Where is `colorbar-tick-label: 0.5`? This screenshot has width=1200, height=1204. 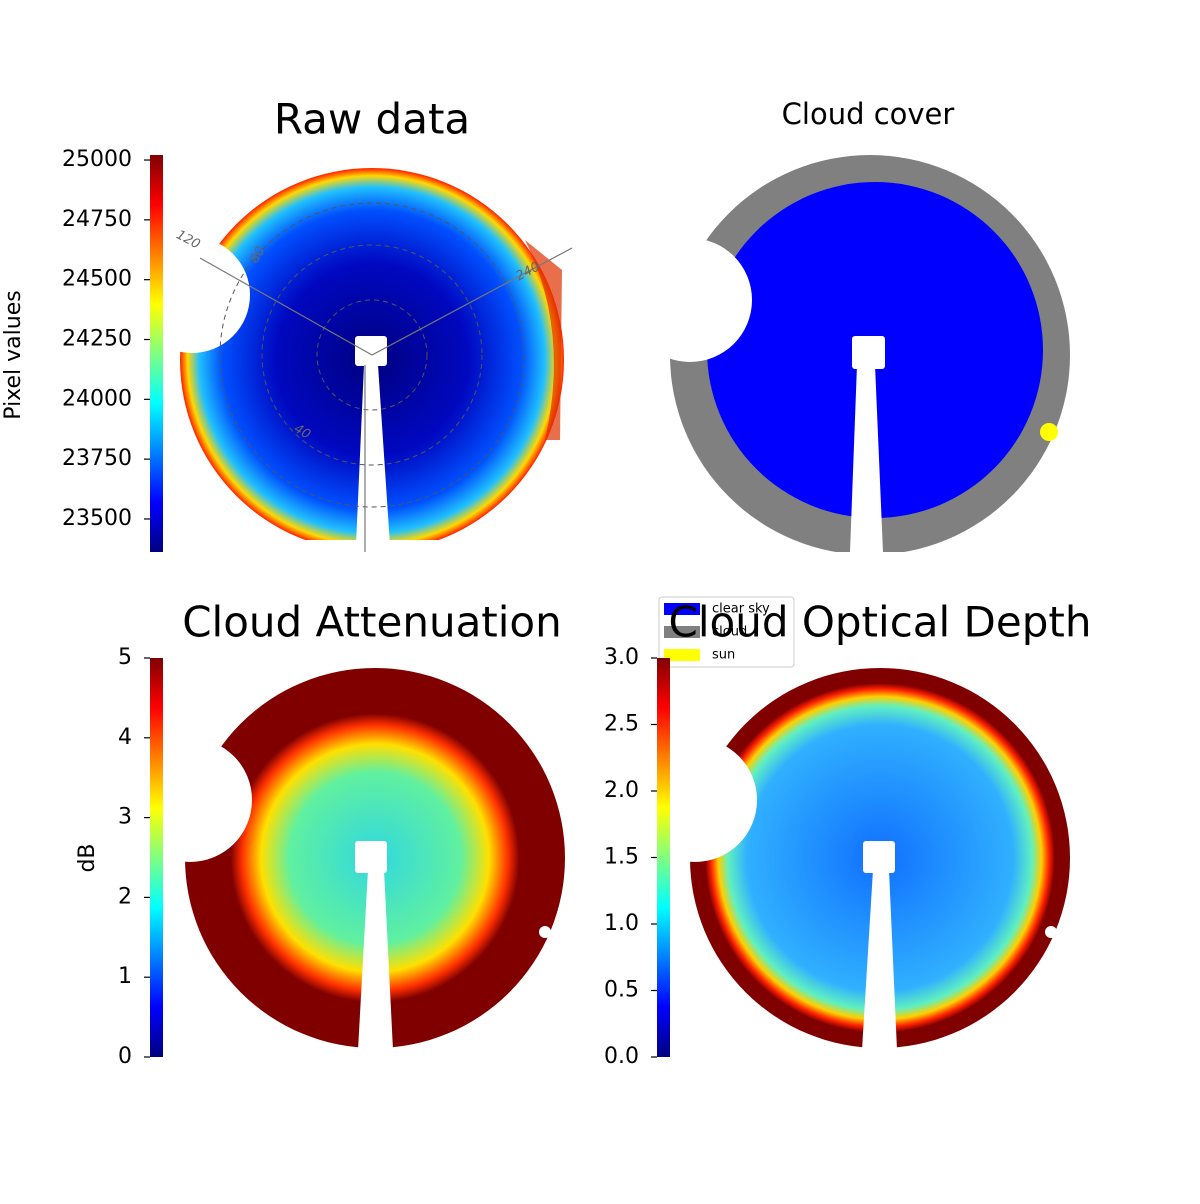 colorbar-tick-label: 0.5 is located at coordinates (621, 990).